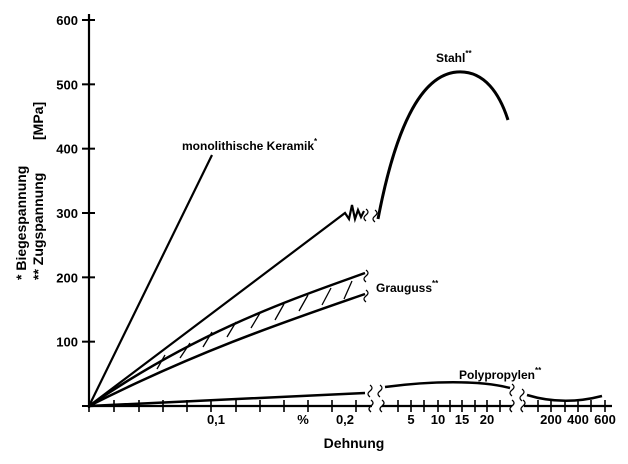  What do you see at coordinates (605, 419) in the screenshot?
I see `x-tick-label-600: 600` at bounding box center [605, 419].